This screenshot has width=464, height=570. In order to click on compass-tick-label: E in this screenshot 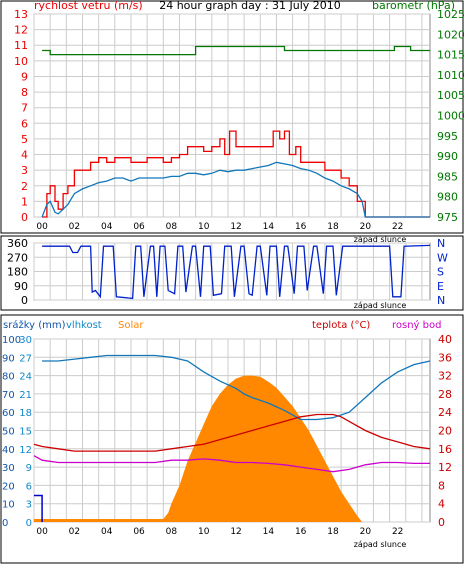, I will do `click(440, 286)`.